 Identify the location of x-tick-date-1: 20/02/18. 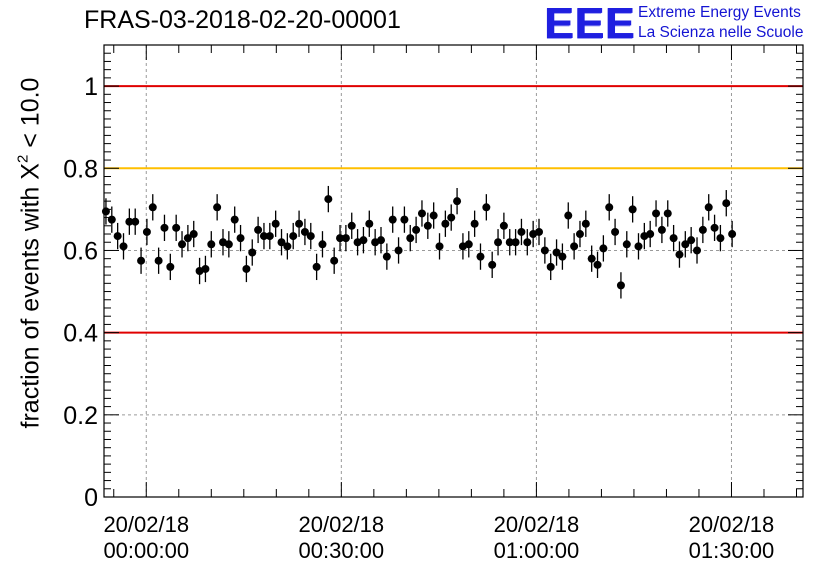
(342, 524).